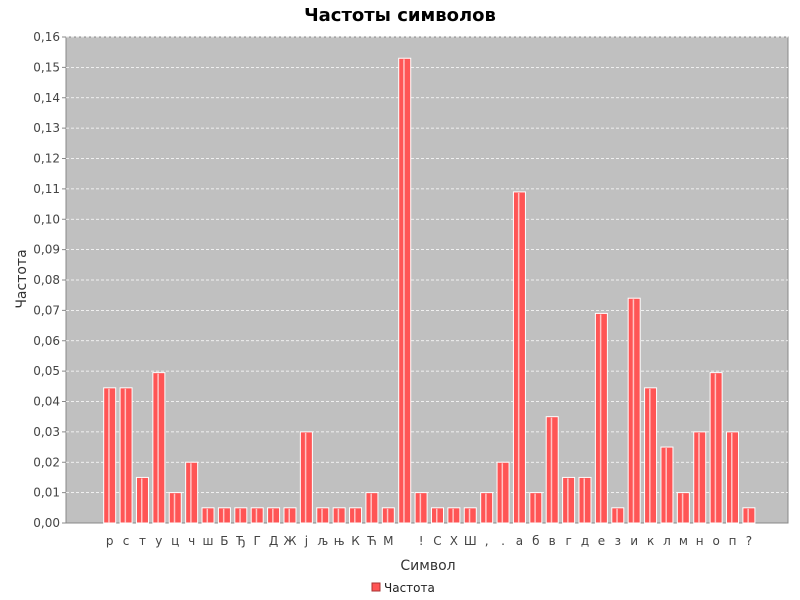  Describe the element at coordinates (208, 541) in the screenshot. I see `x-tick-label: ш` at that location.